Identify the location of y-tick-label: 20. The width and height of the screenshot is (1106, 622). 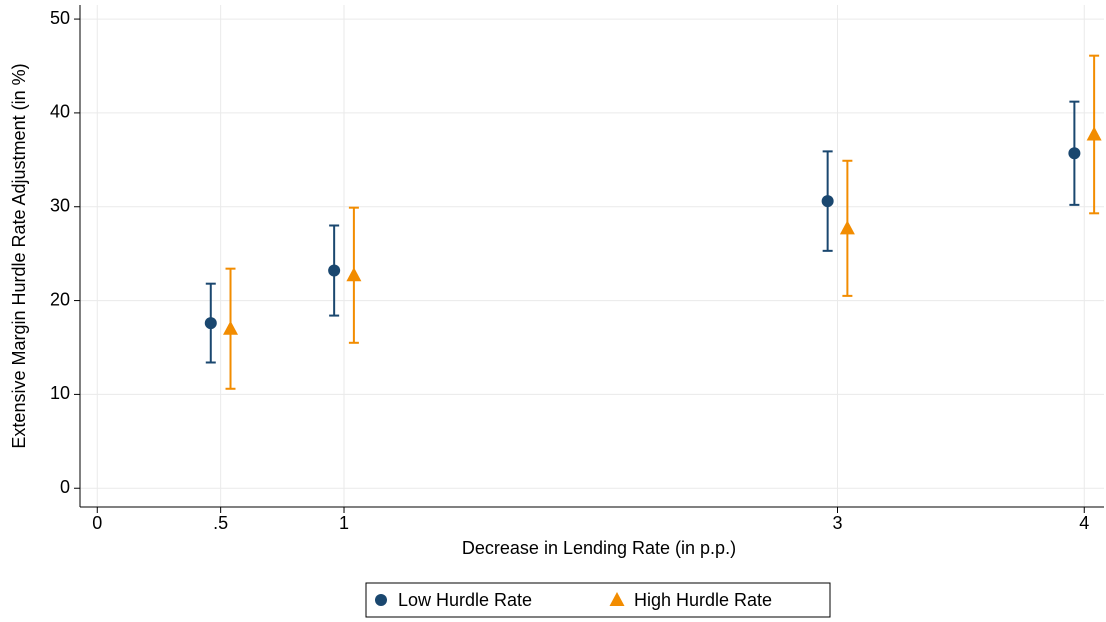
(60, 299).